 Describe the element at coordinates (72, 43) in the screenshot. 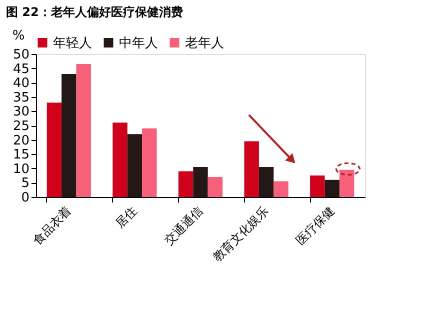

I see `legend-label: 年轻人` at that location.